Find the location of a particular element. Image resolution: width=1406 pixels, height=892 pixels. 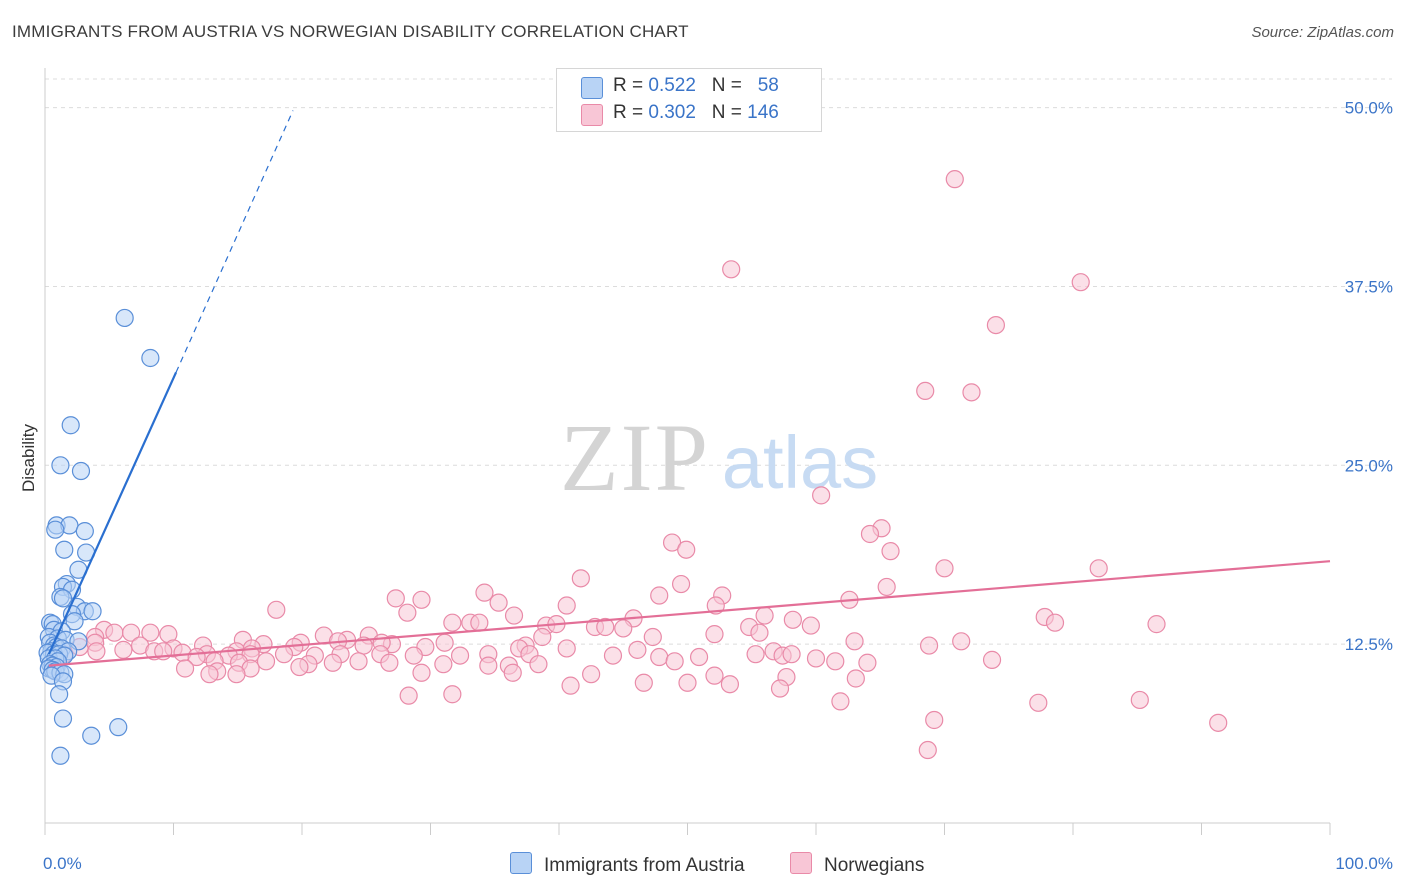

legend-swatch-austria-bottom is located at coordinates (521, 863).